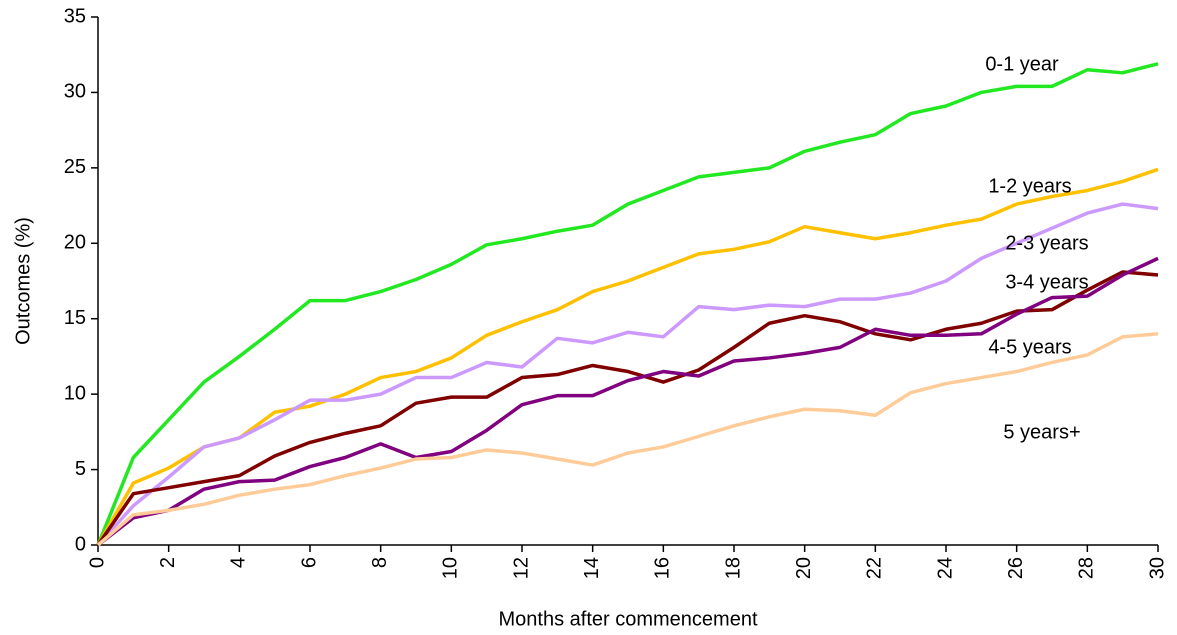 This screenshot has height=635, width=1177. What do you see at coordinates (75, 167) in the screenshot?
I see `y-tick-label: 25` at bounding box center [75, 167].